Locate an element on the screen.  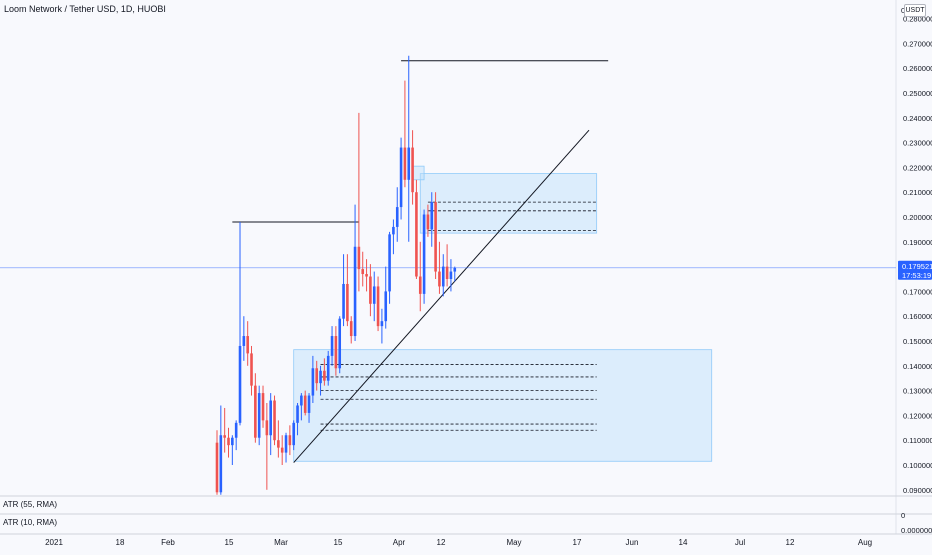
indicator-atr-55-label: ATR (55, RMA) is located at coordinates (30, 504).